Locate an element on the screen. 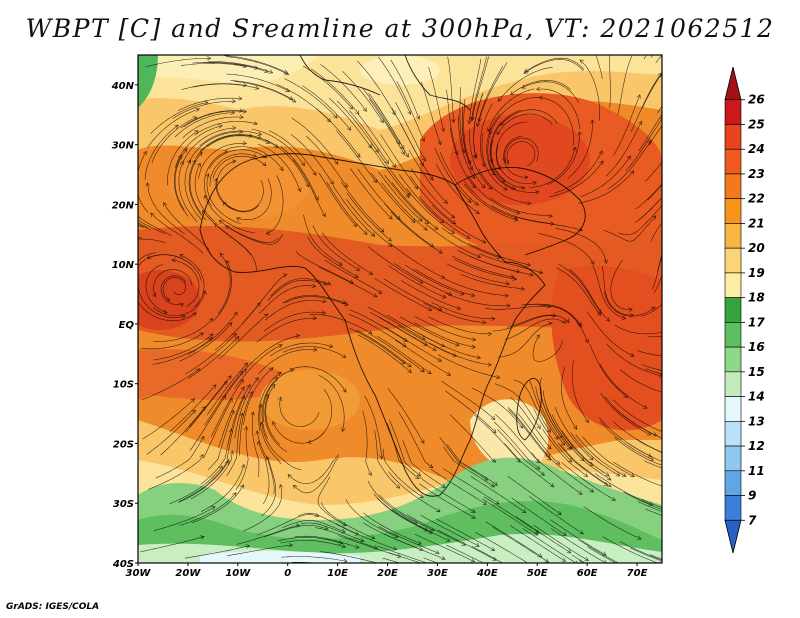 This screenshot has height=618, width=800. lon-label: 40E is located at coordinates (487, 573).